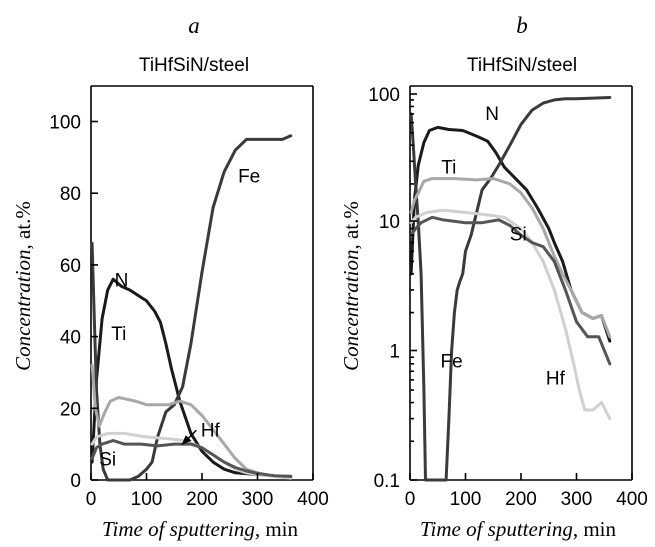 The width and height of the screenshot is (655, 547). What do you see at coordinates (384, 95) in the screenshot?
I see `panel-b-y-tick-label: 100` at bounding box center [384, 95].